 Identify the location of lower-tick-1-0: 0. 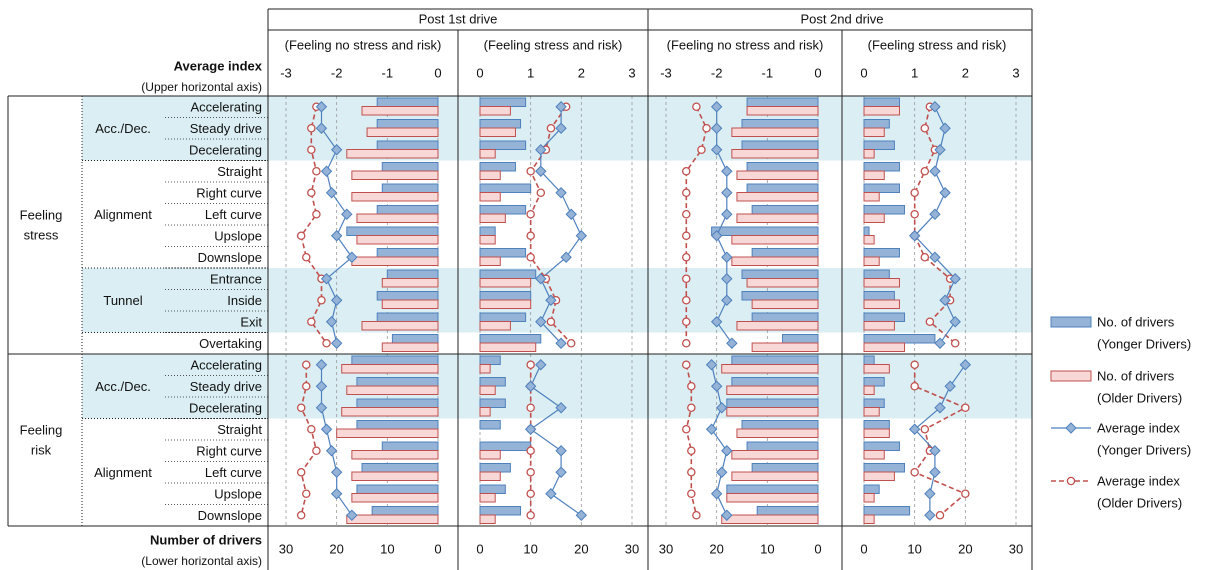
(479, 549).